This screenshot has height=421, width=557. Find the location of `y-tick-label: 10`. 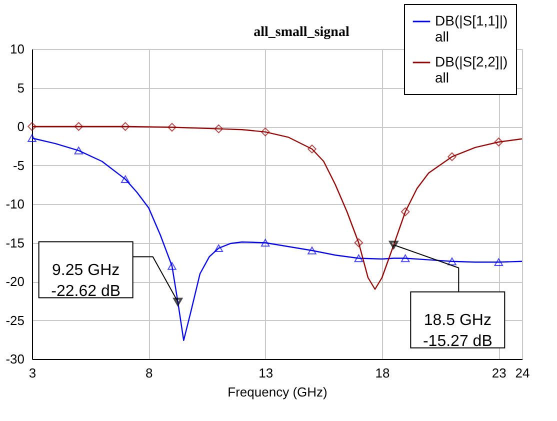

y-tick-label: 10 is located at coordinates (17, 49).